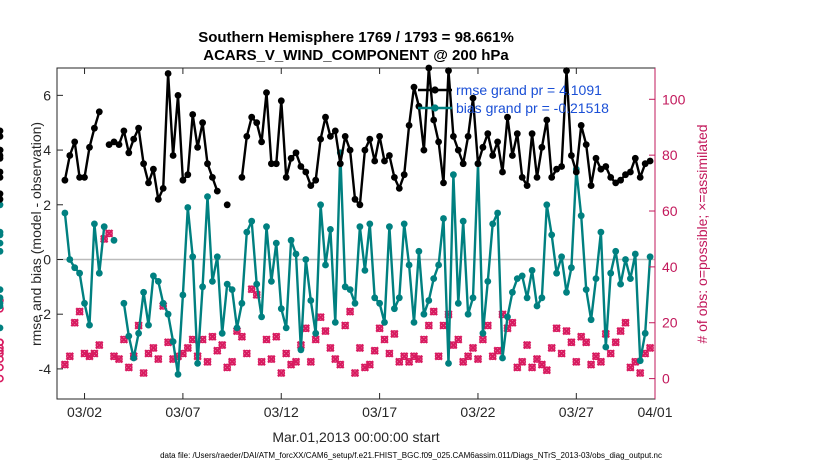 This screenshot has height=470, width=830. Describe the element at coordinates (355, 437) in the screenshot. I see `x-axis-label: Mar.01,2013 00:00:00 start` at that location.